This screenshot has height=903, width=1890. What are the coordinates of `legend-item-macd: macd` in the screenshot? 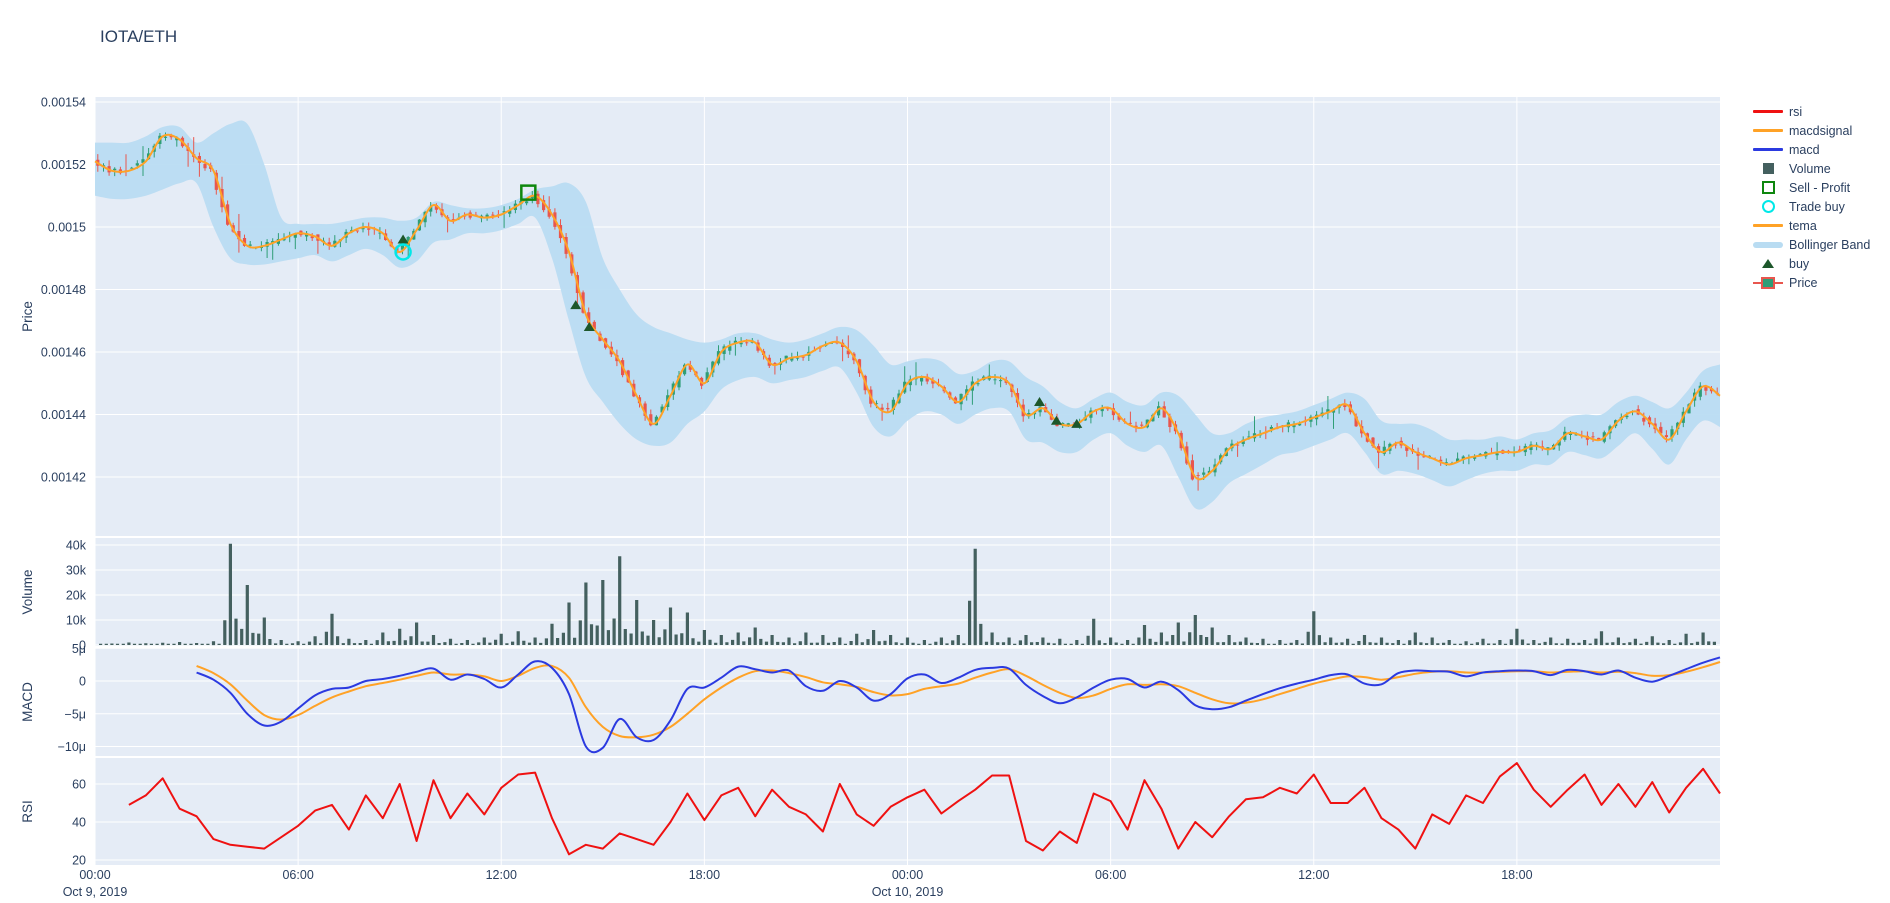 It's located at (1821, 149).